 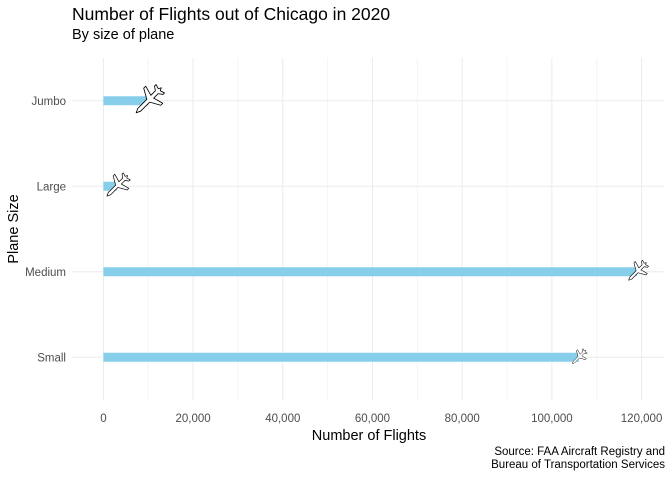 What do you see at coordinates (126, 101) in the screenshot?
I see `bar-jumbo` at bounding box center [126, 101].